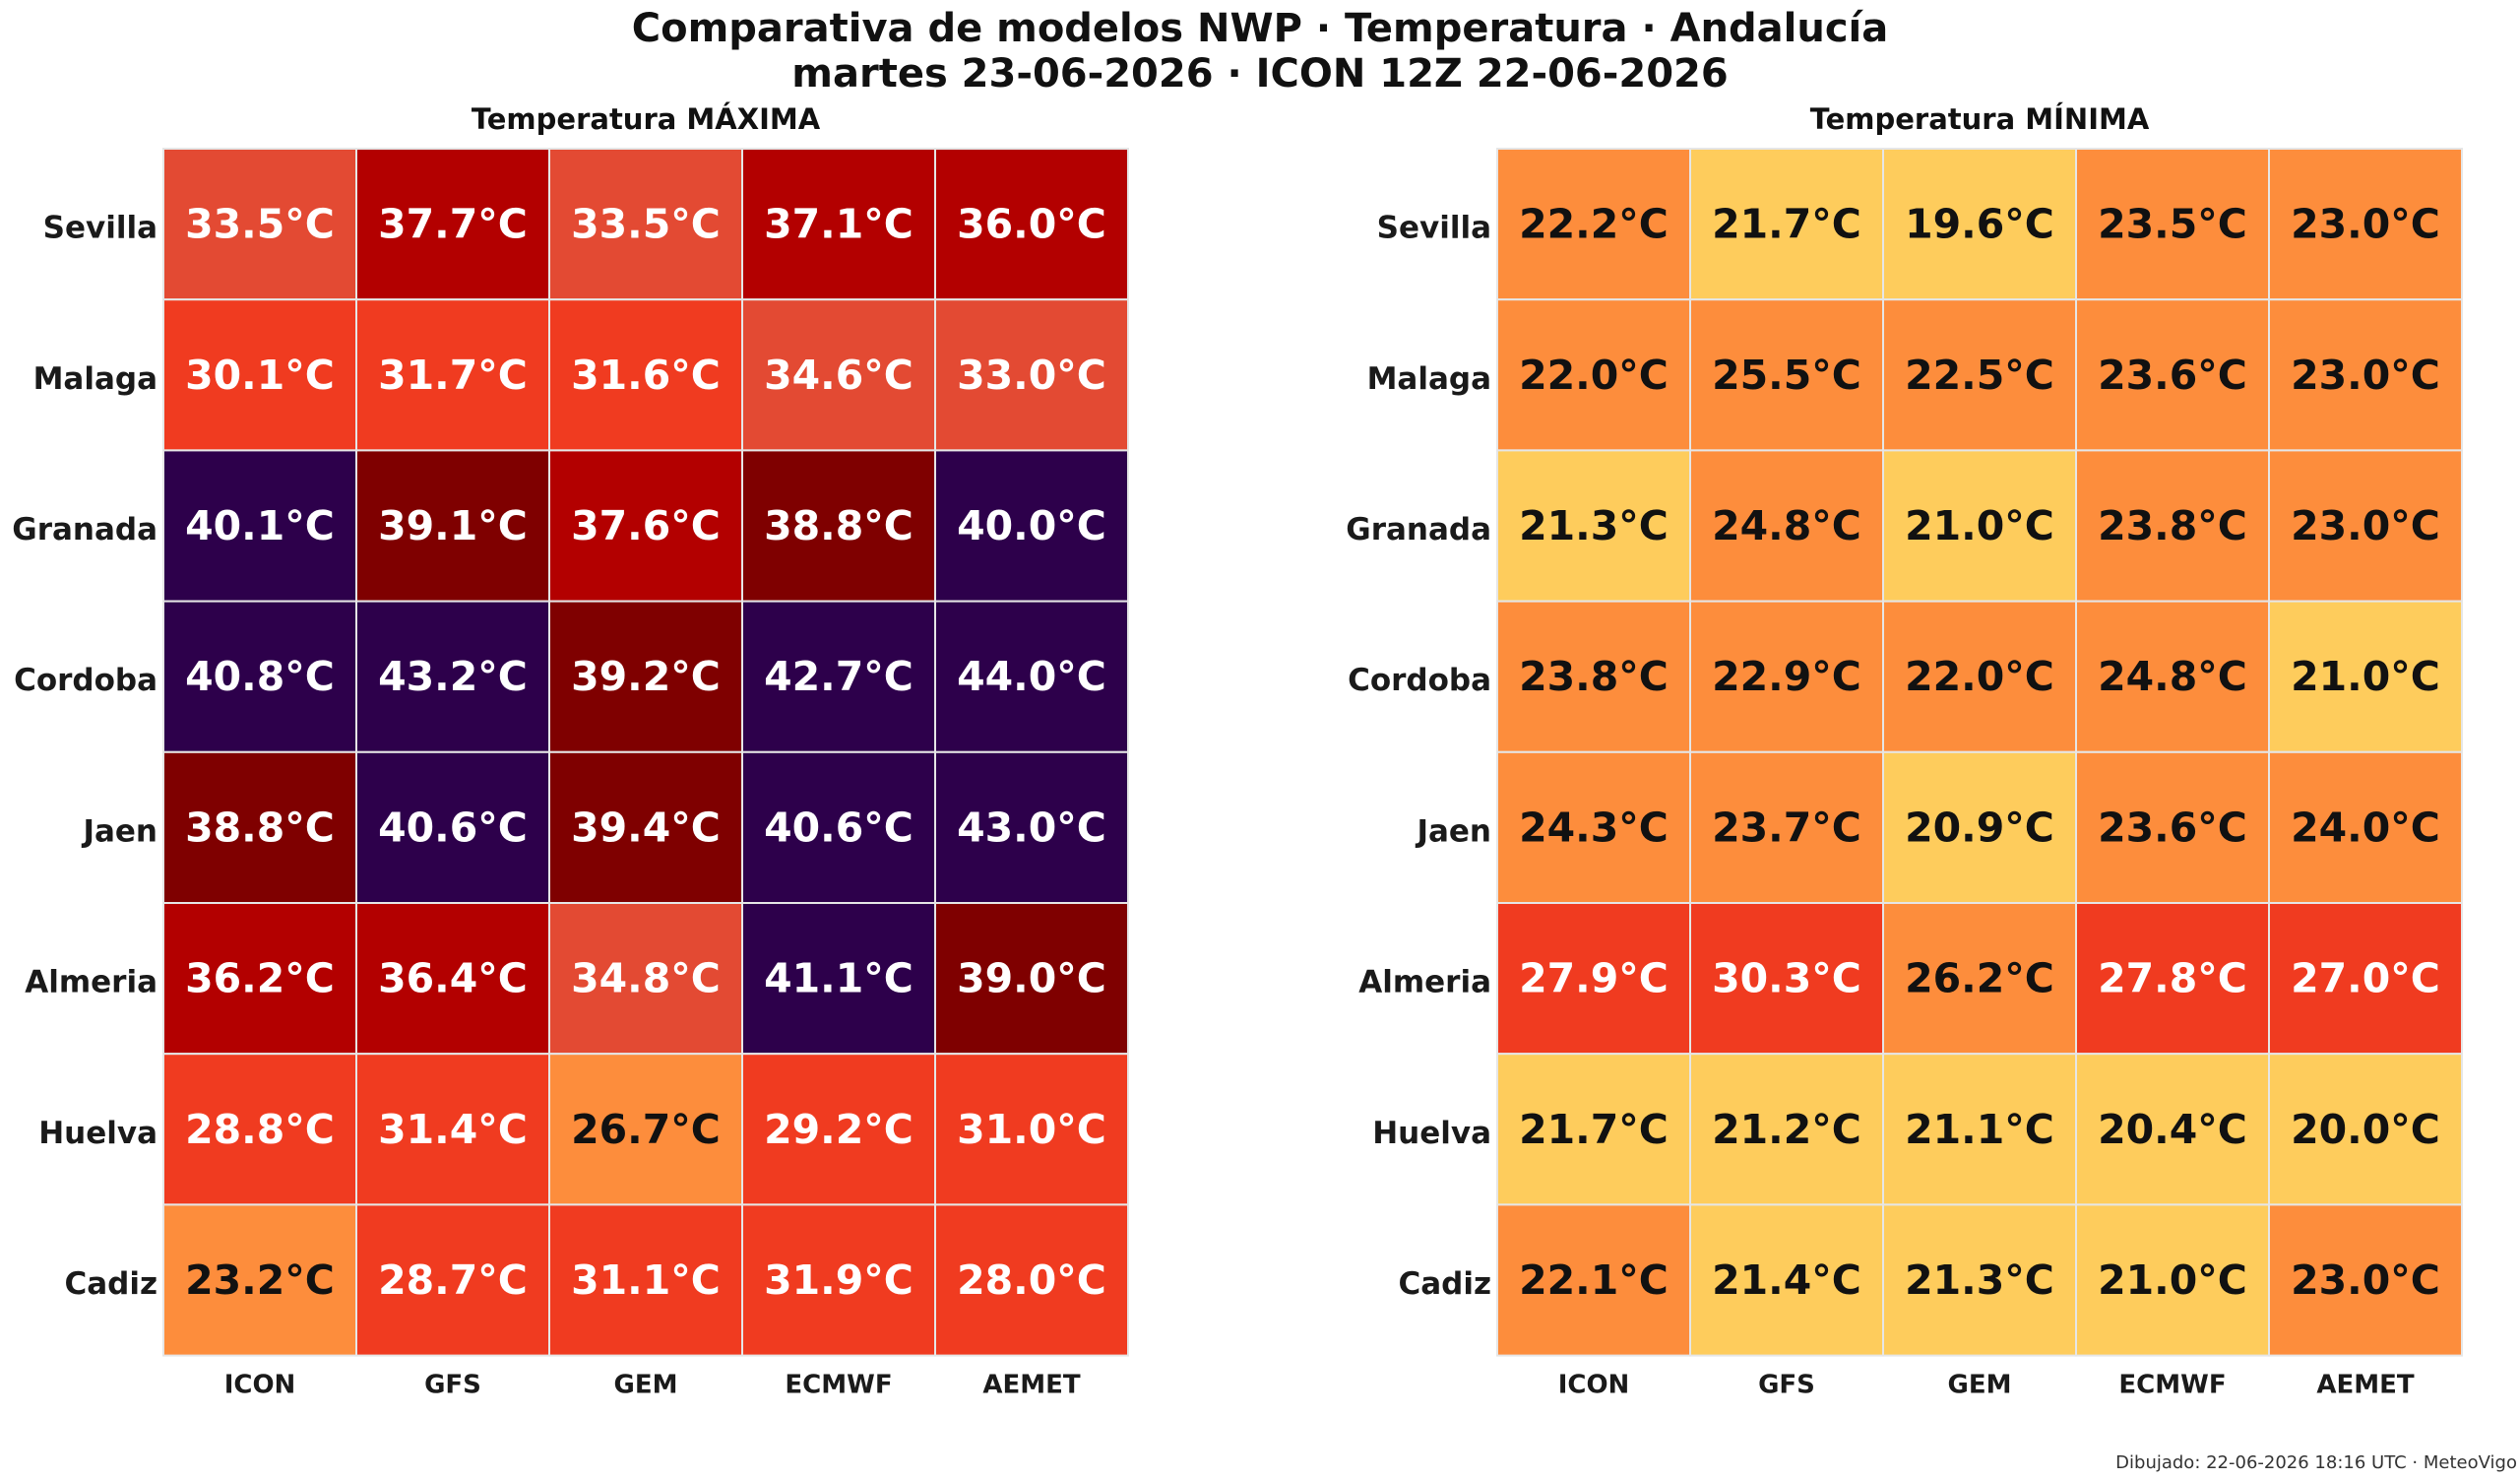  Describe the element at coordinates (646, 224) in the screenshot. I see `cell-value-label: 33.5°C` at that location.